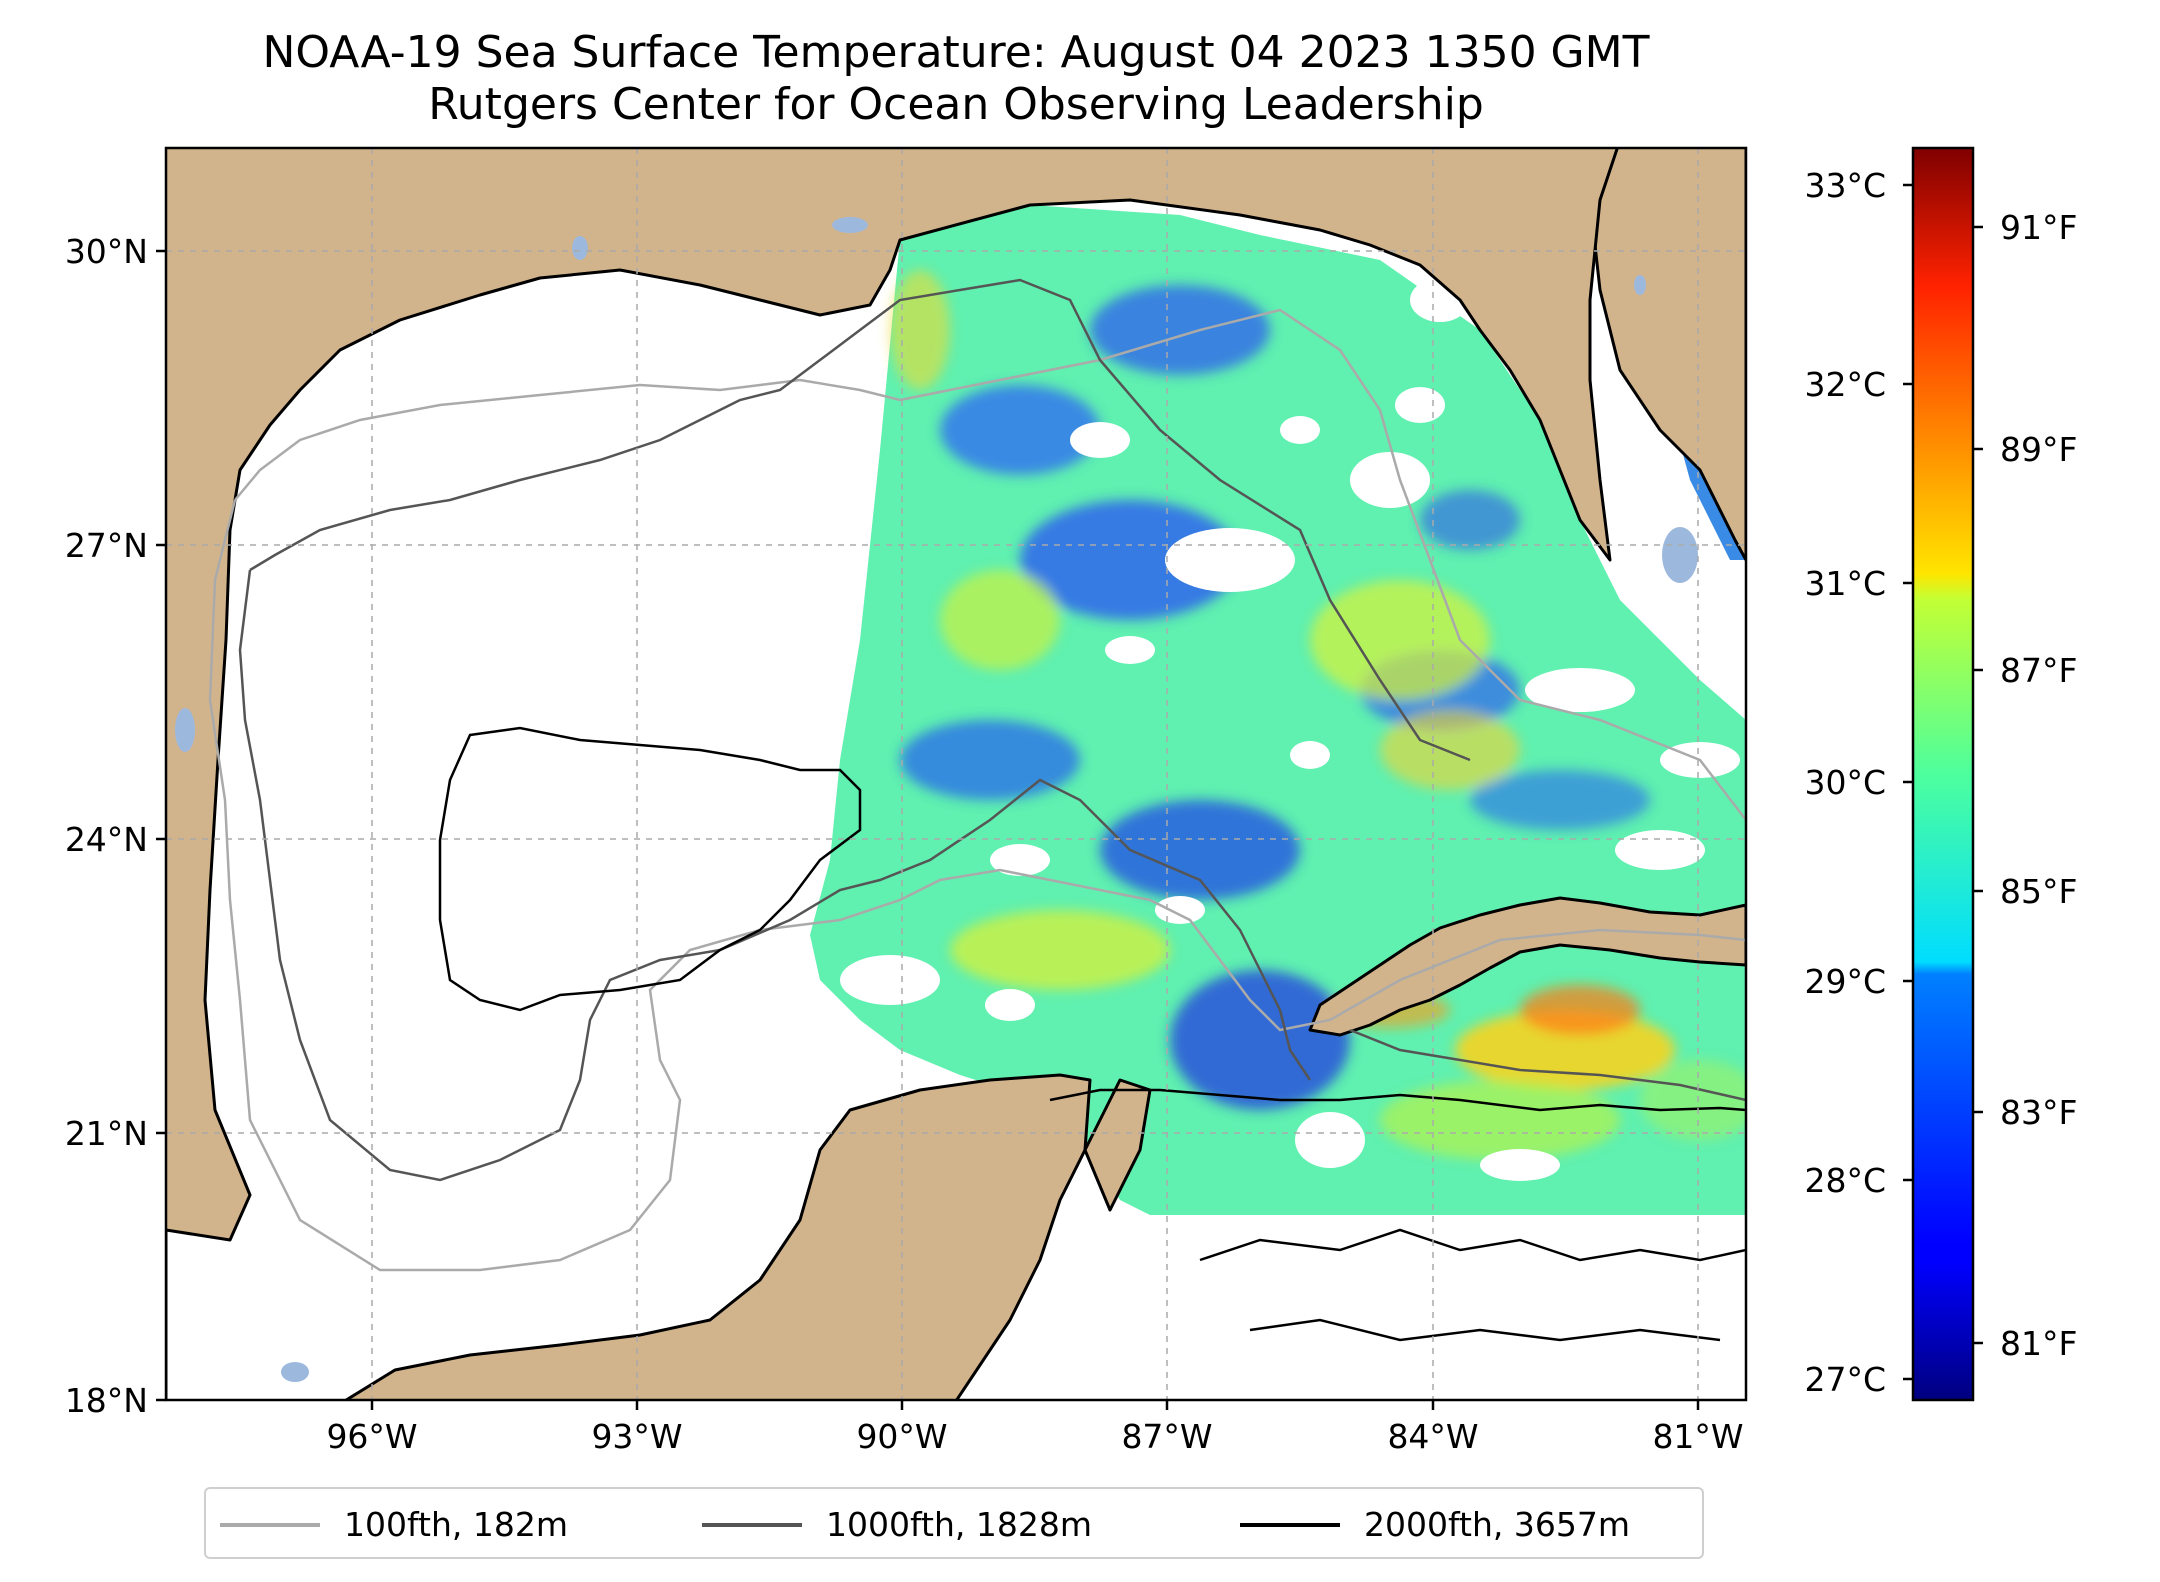 This screenshot has width=2160, height=1582. I want to click on fahrenheit-tick-marks, so click(1978, 785).